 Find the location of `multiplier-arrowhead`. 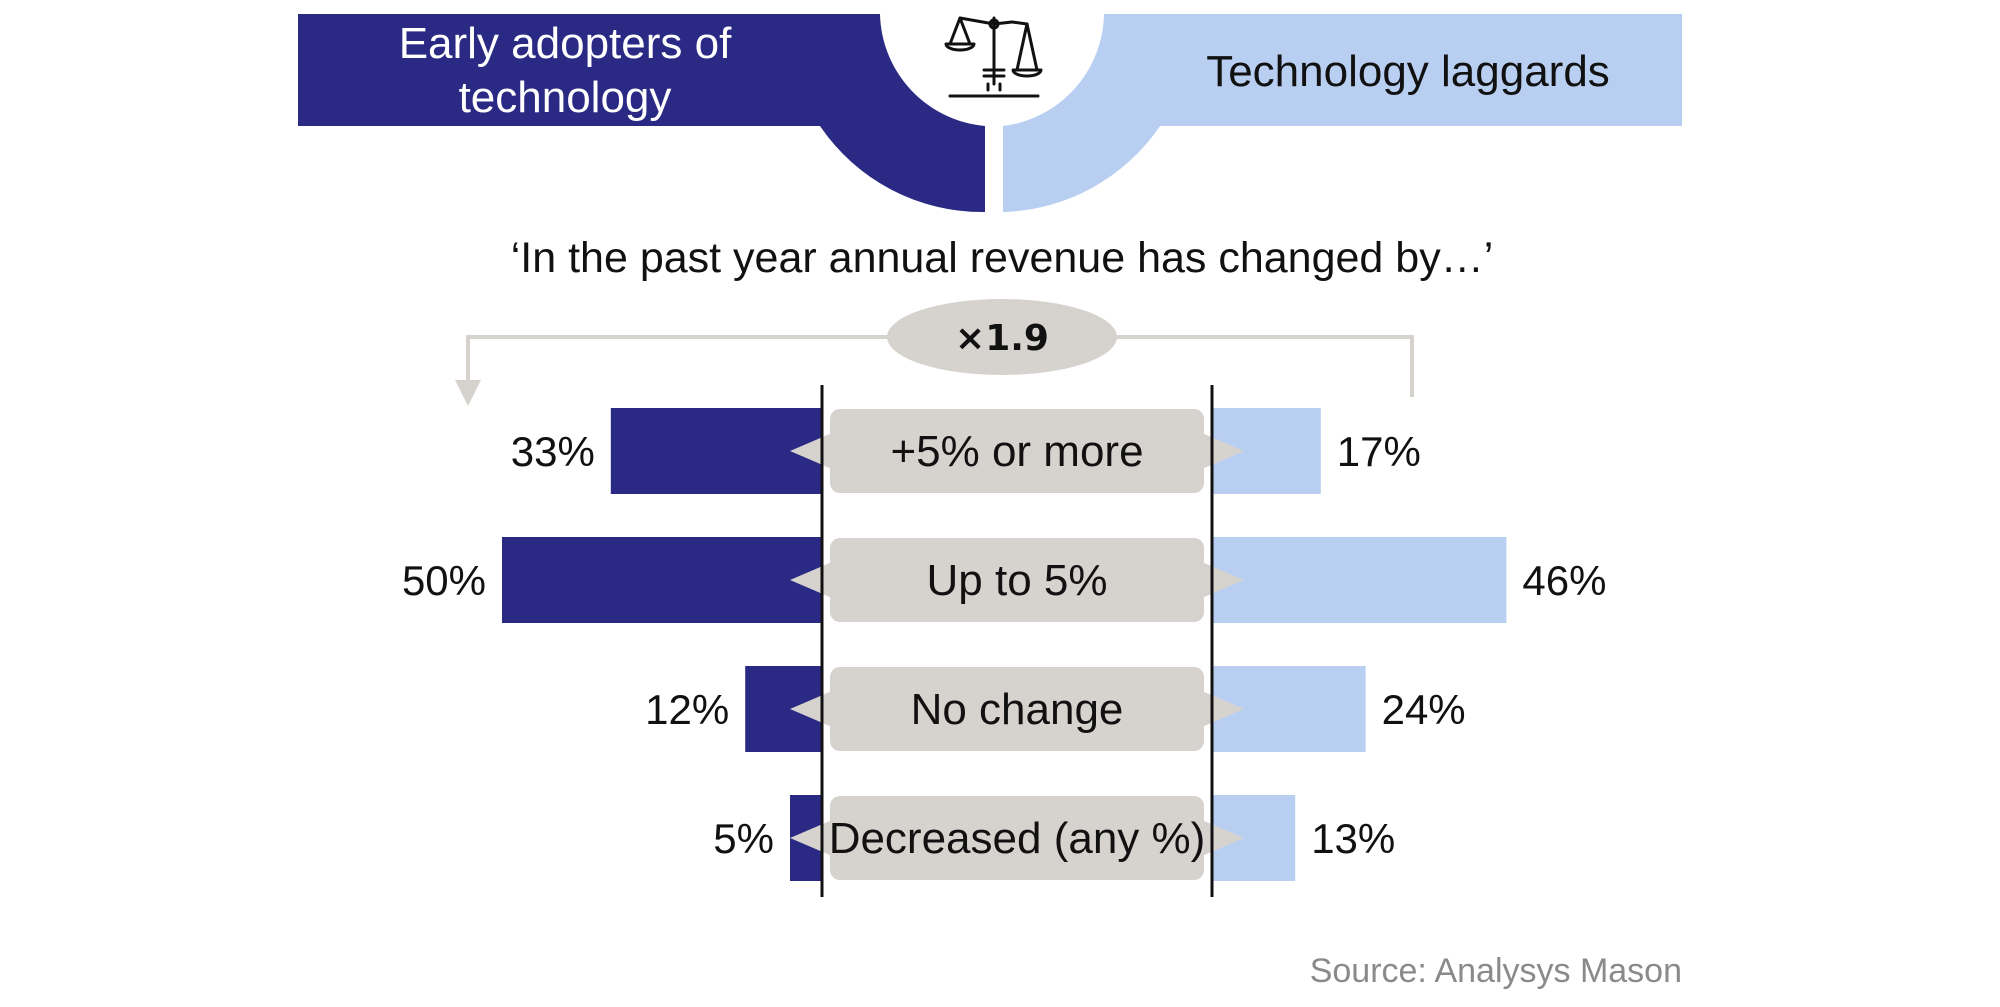

multiplier-arrowhead is located at coordinates (468, 393).